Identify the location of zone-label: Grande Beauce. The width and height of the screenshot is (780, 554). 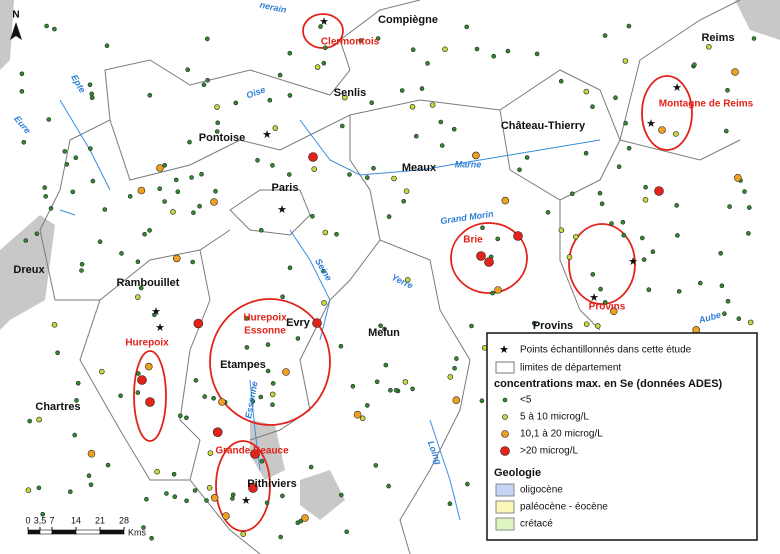
(252, 451).